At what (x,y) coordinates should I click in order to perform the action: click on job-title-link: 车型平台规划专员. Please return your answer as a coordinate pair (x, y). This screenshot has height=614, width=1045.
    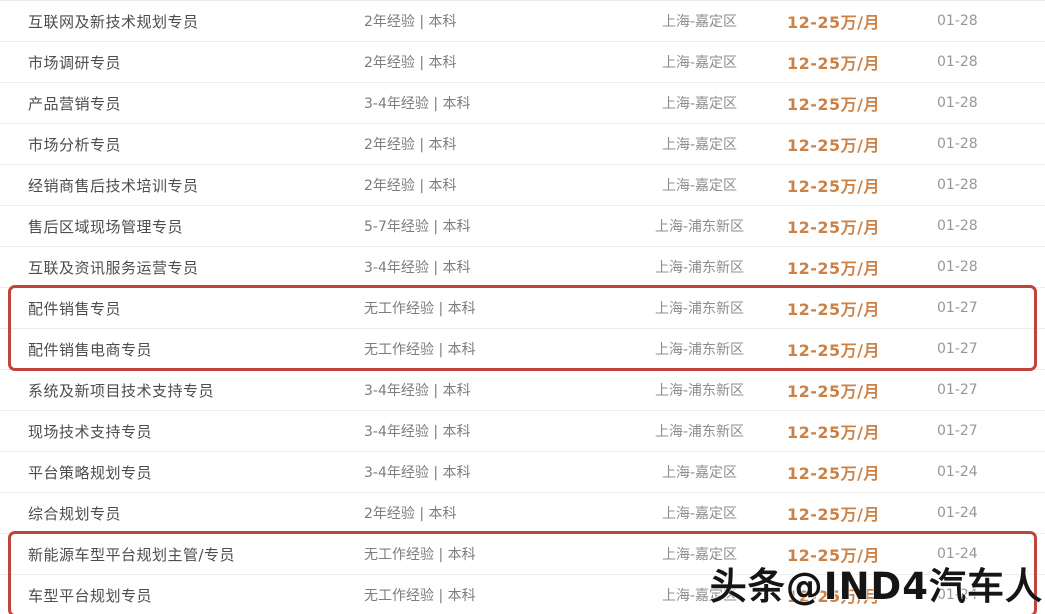
    Looking at the image, I should click on (90, 595).